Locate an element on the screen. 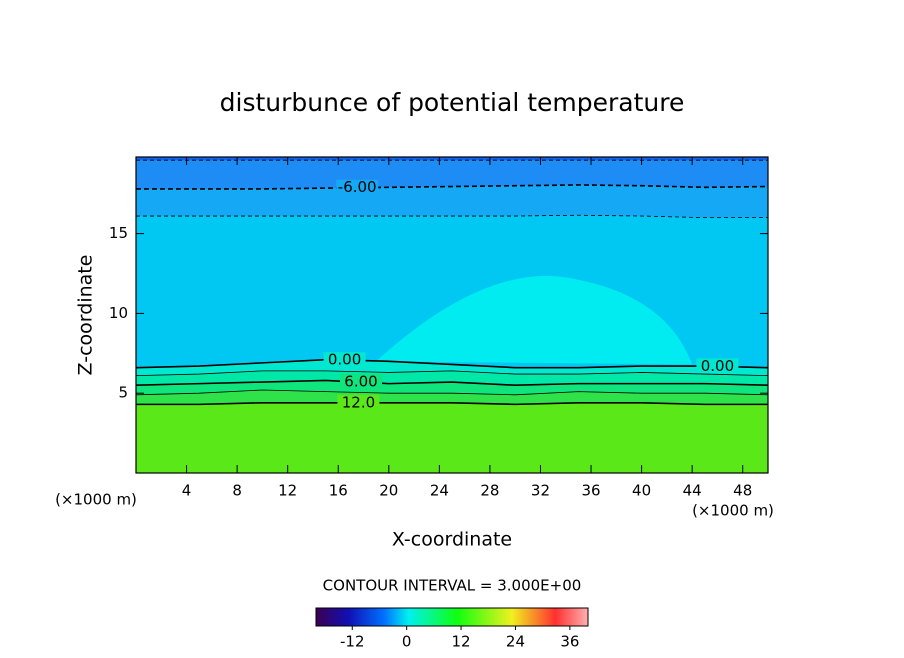 The image size is (904, 658). x-tick-label: 16 is located at coordinates (338, 491).